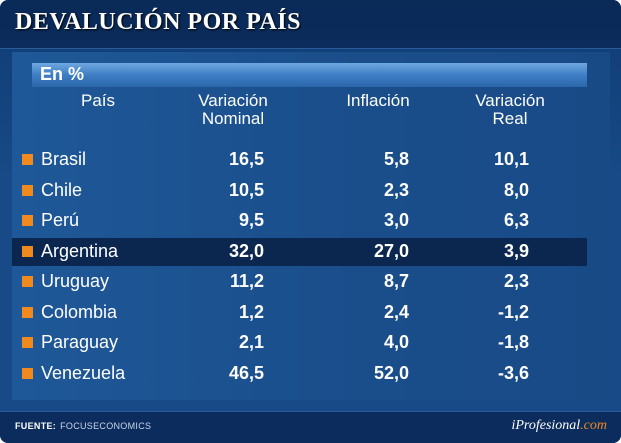 The height and width of the screenshot is (443, 621). Describe the element at coordinates (299, 251) in the screenshot. I see `table-row: Argentina 32,0 27,0 3,9` at that location.